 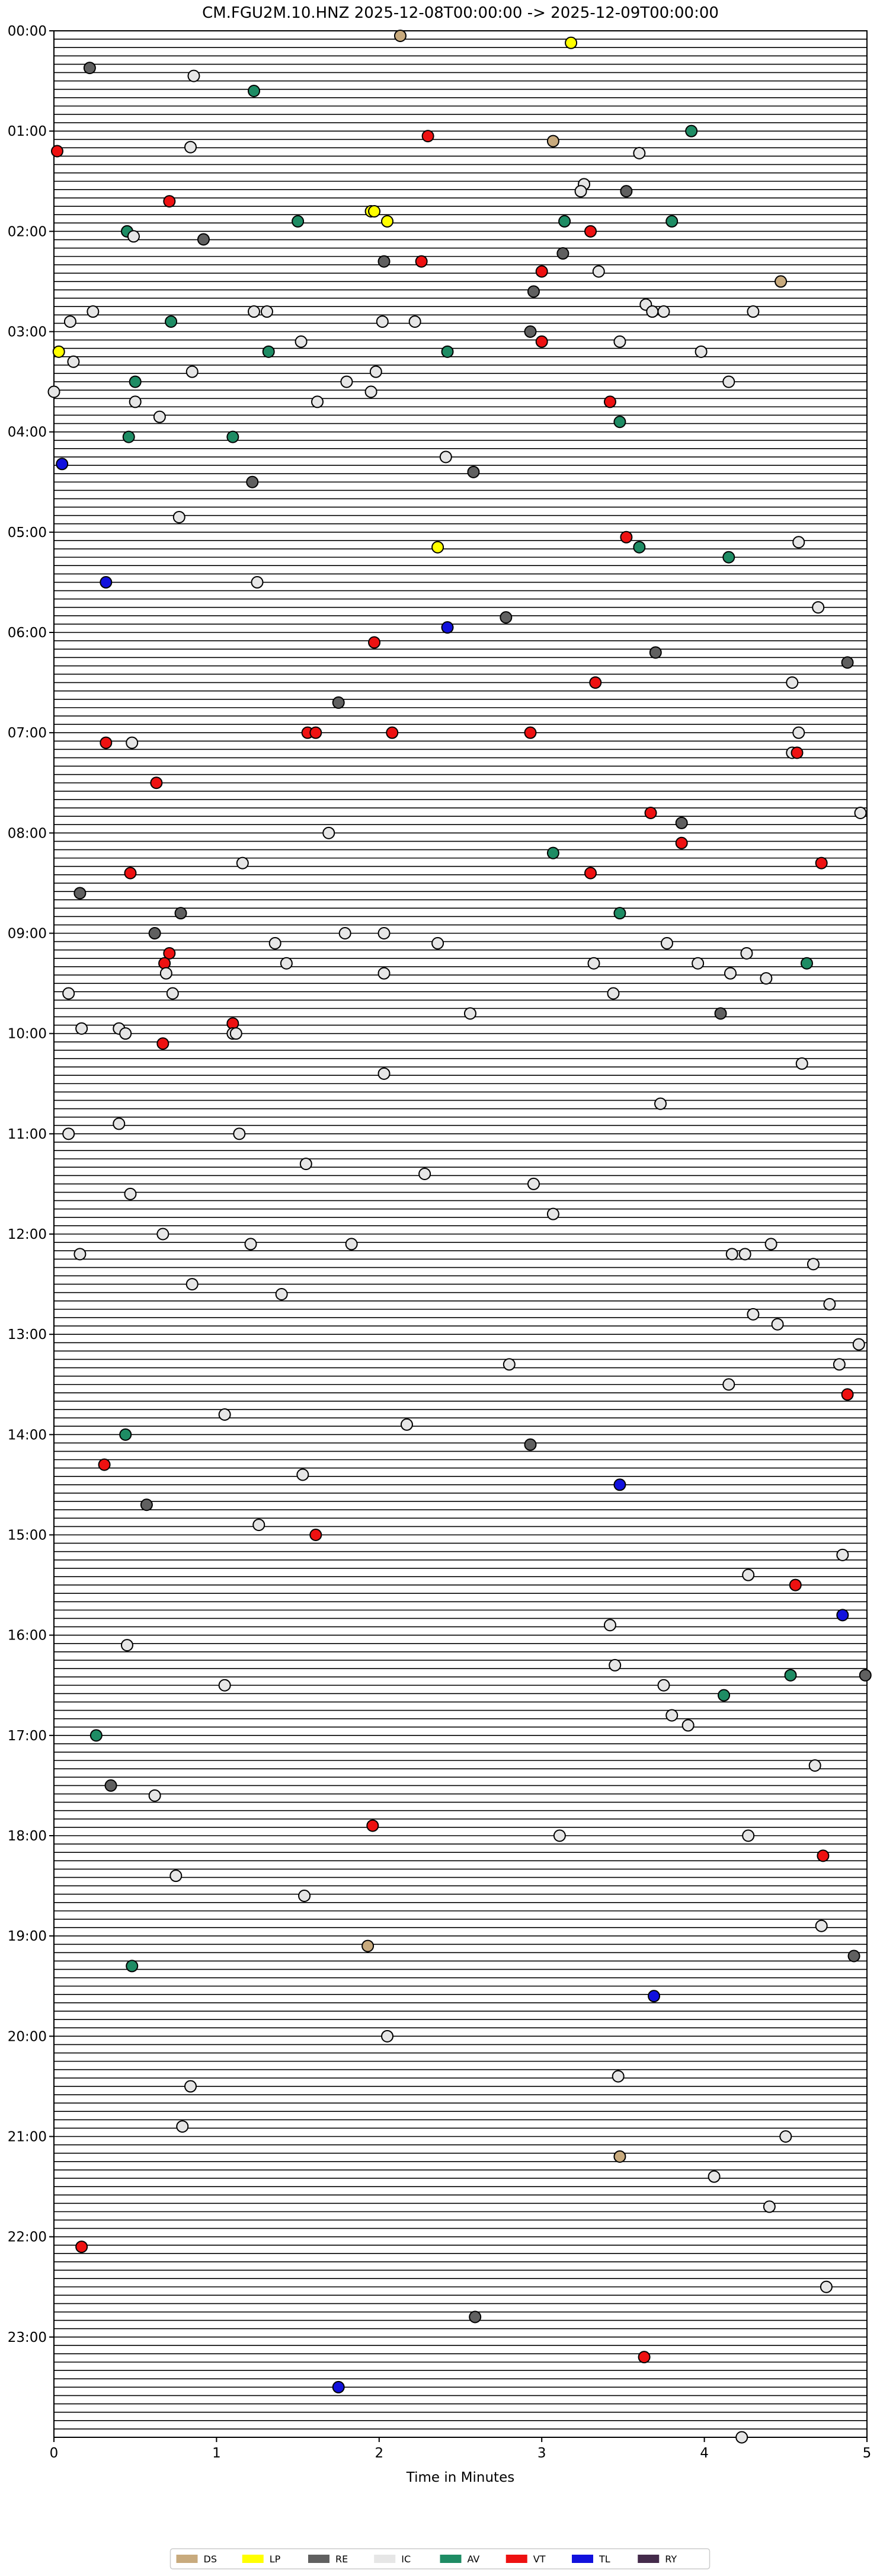 What do you see at coordinates (704, 2453) in the screenshot?
I see `x-tick-label: 4` at bounding box center [704, 2453].